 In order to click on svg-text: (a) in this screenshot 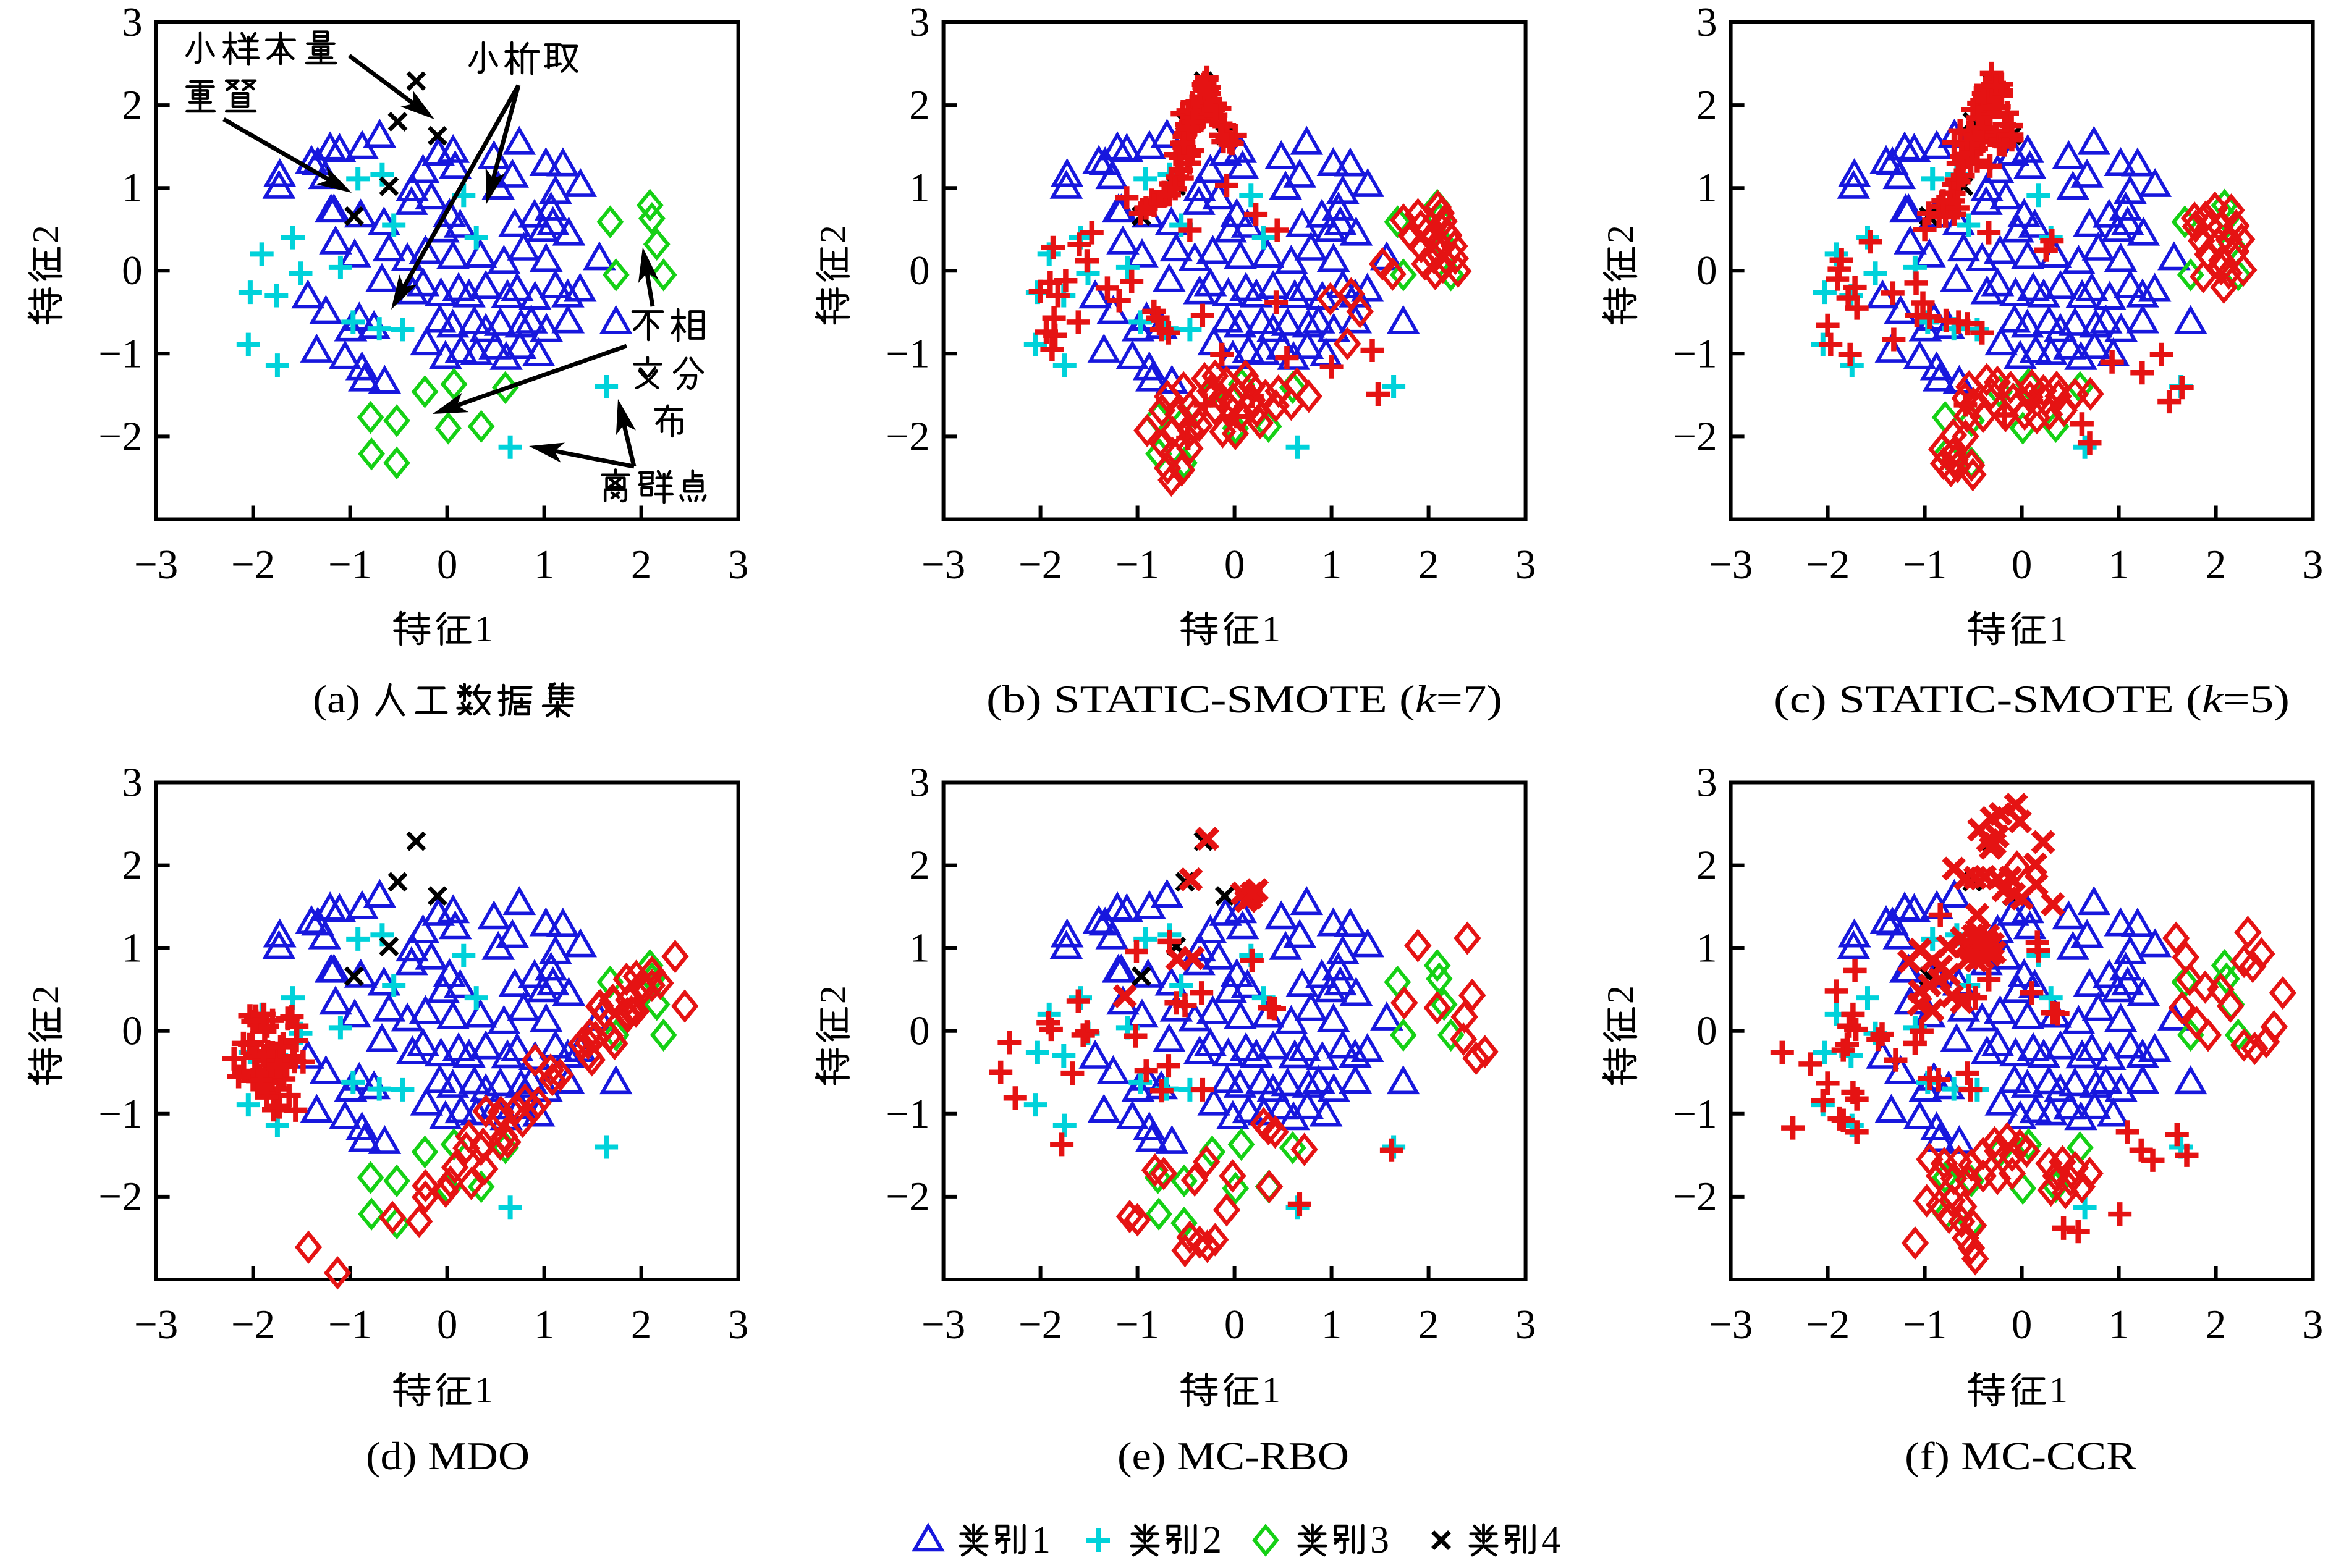, I will do `click(336, 699)`.